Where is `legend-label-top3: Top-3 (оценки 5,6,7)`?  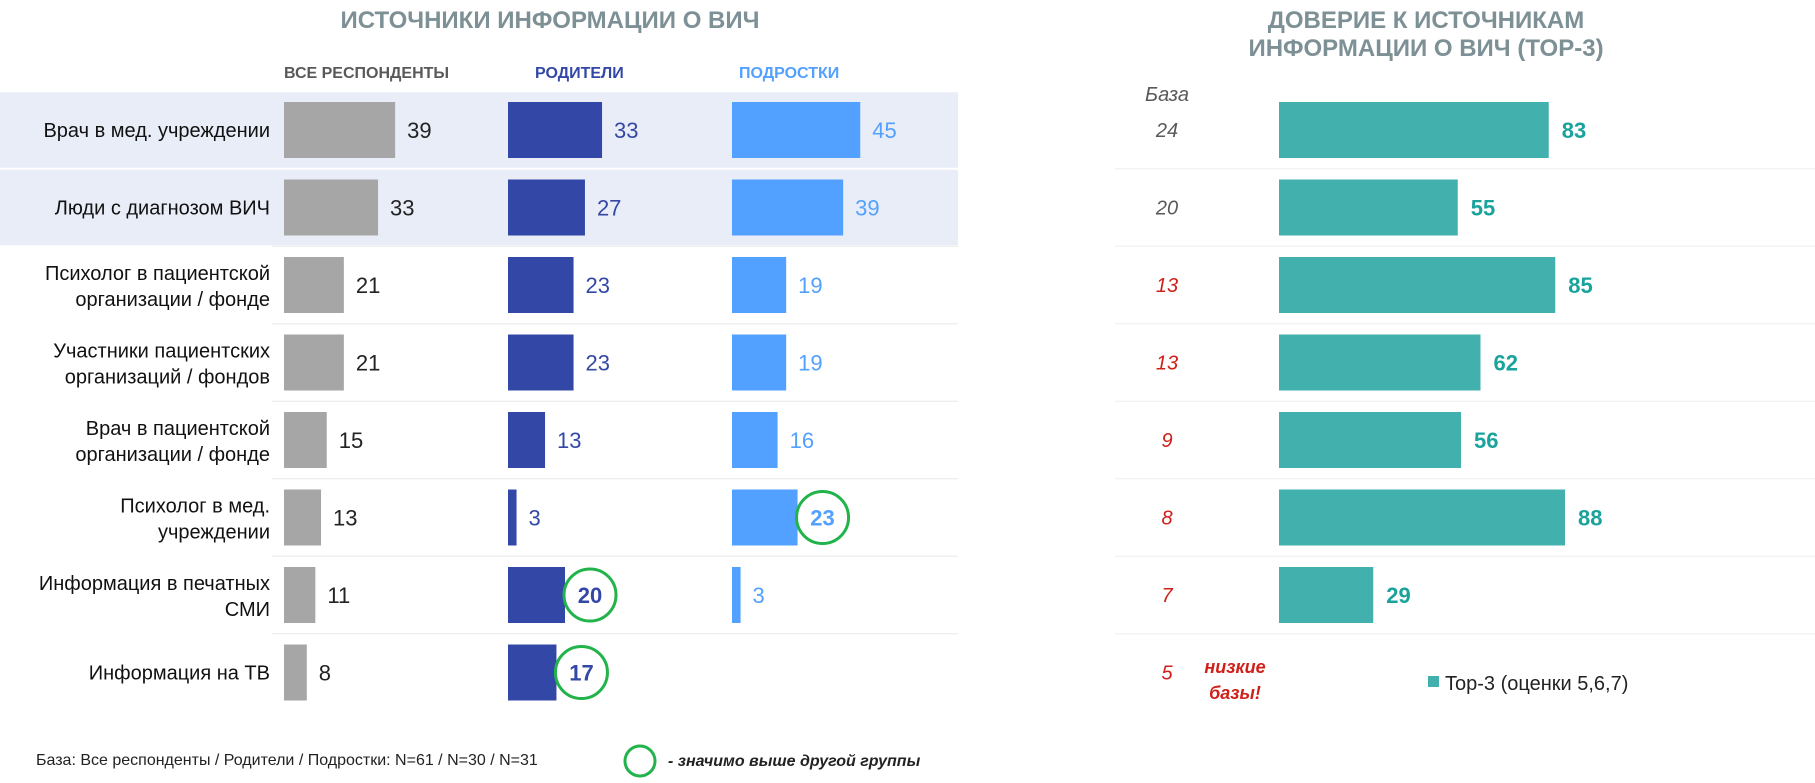 legend-label-top3: Top-3 (оценки 5,6,7) is located at coordinates (1536, 684).